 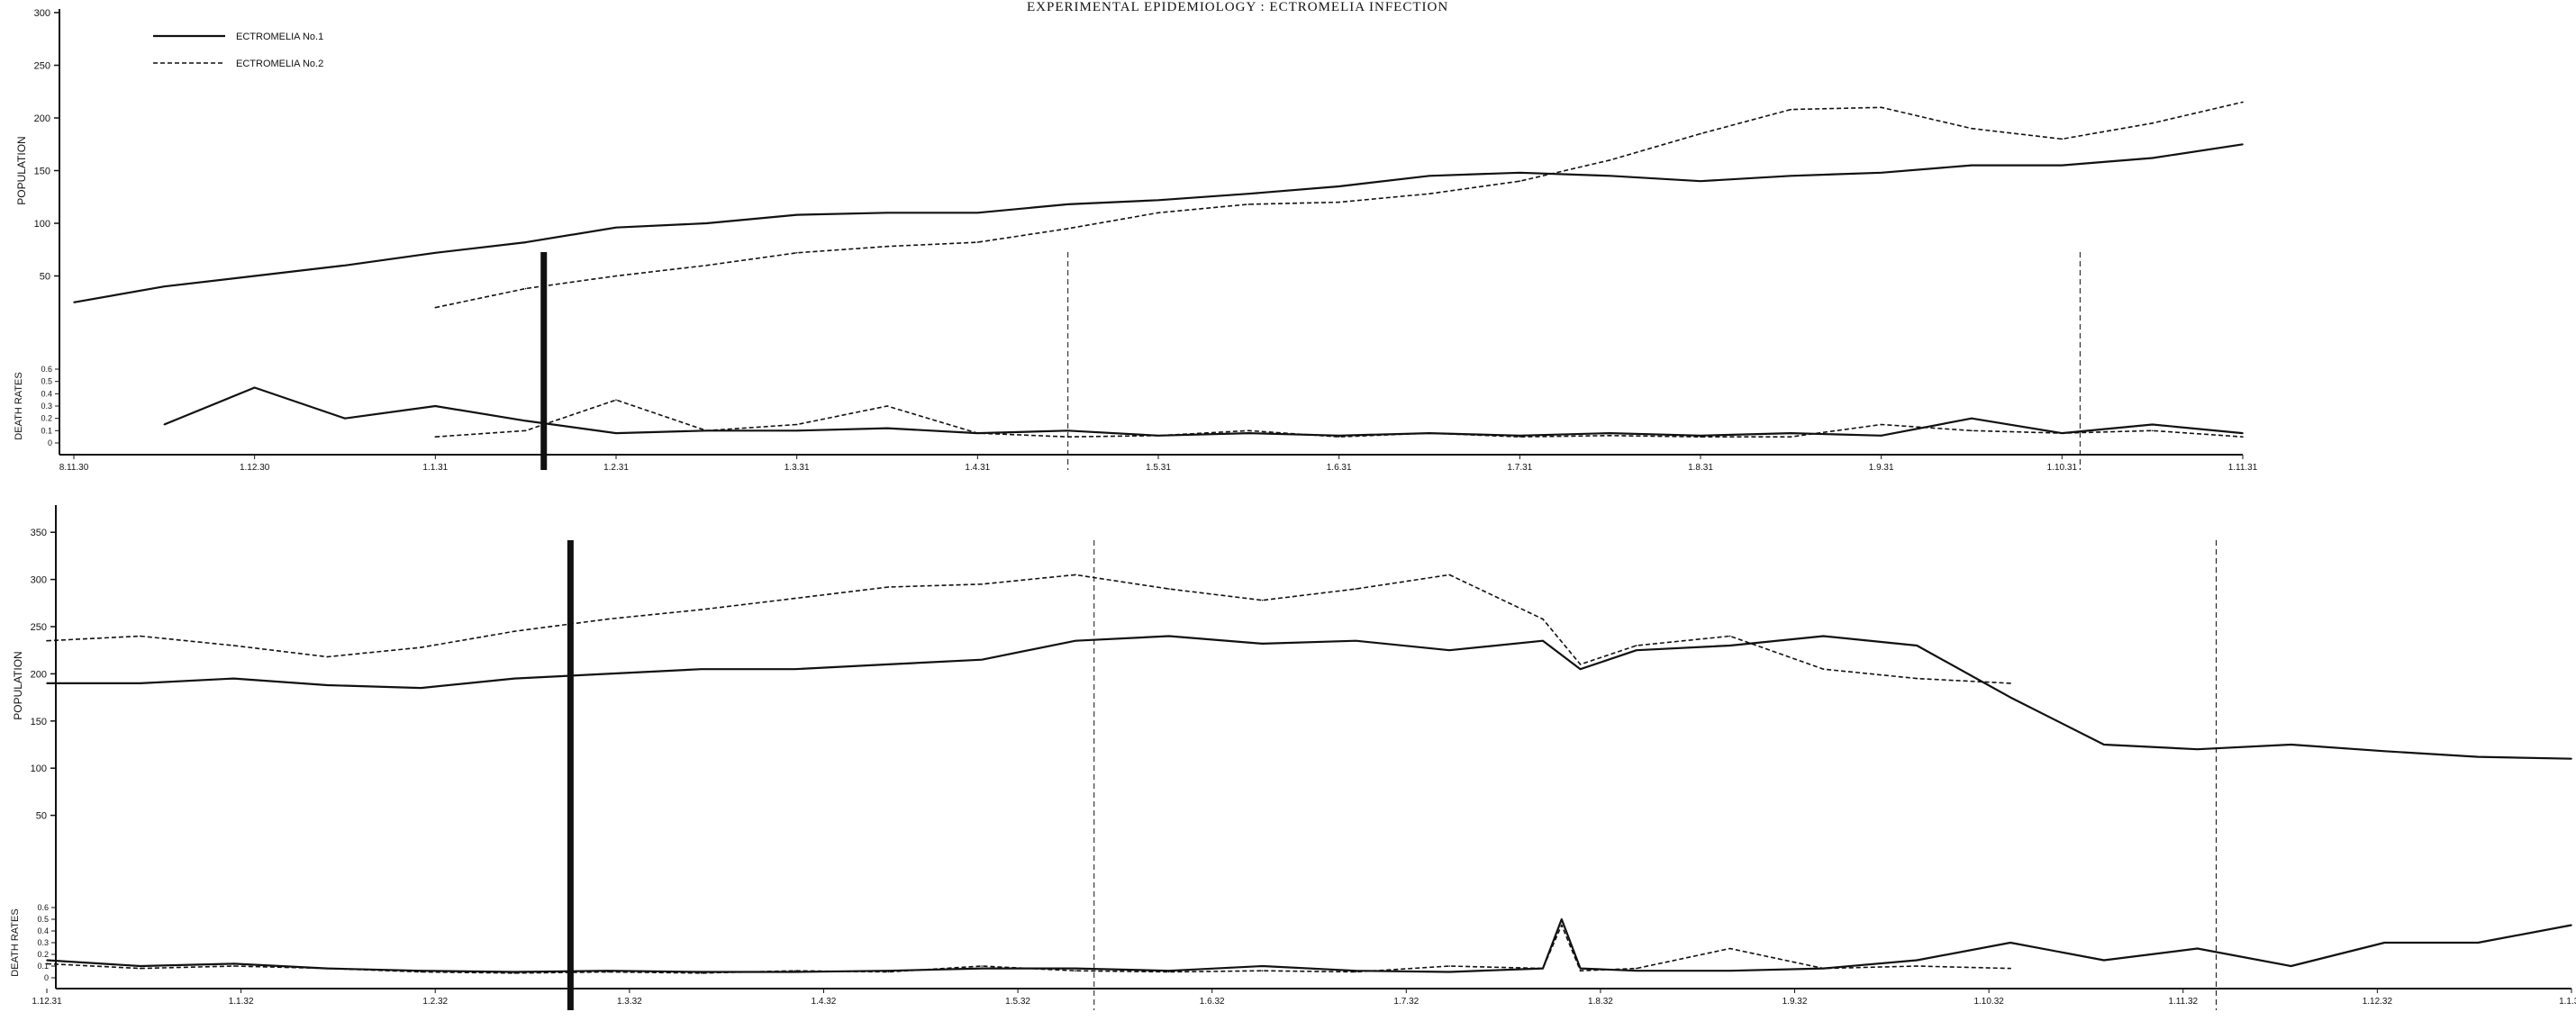 What do you see at coordinates (279, 37) in the screenshot?
I see `legend-label-0: ECTROMELIA No.1` at bounding box center [279, 37].